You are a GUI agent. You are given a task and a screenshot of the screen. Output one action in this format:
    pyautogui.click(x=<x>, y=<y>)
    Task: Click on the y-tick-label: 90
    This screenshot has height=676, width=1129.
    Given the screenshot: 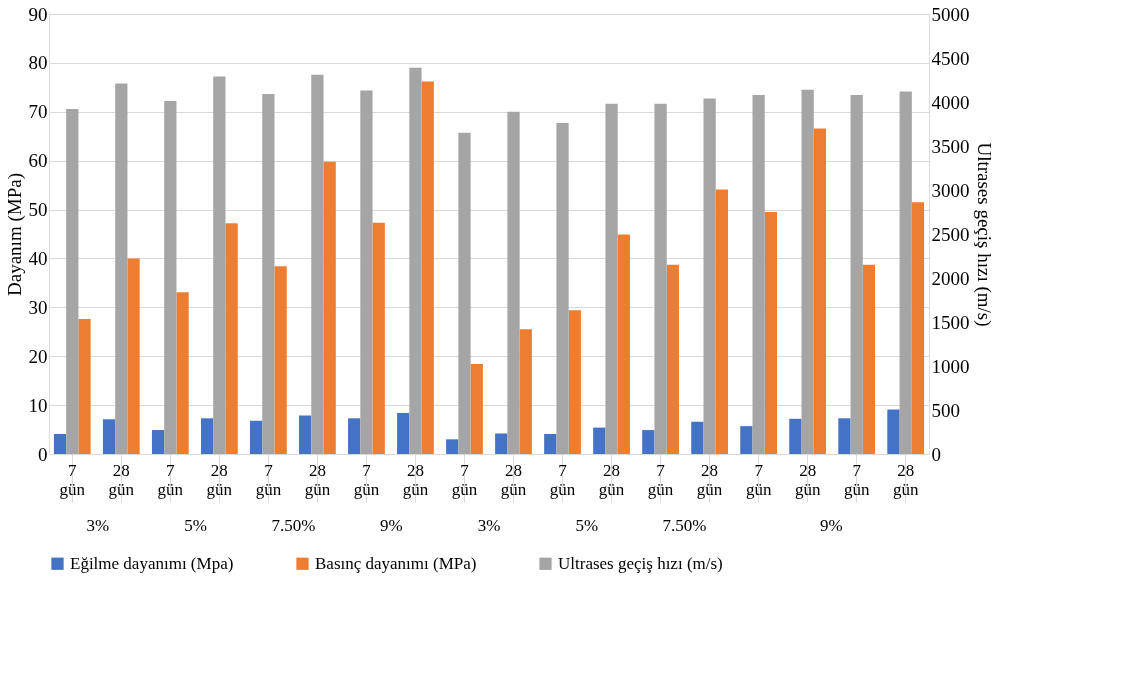 What is the action you would take?
    pyautogui.click(x=38, y=14)
    